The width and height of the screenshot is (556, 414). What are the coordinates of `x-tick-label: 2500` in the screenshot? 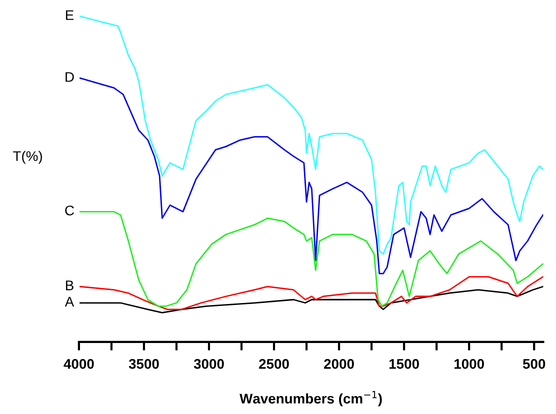 It's located at (274, 363).